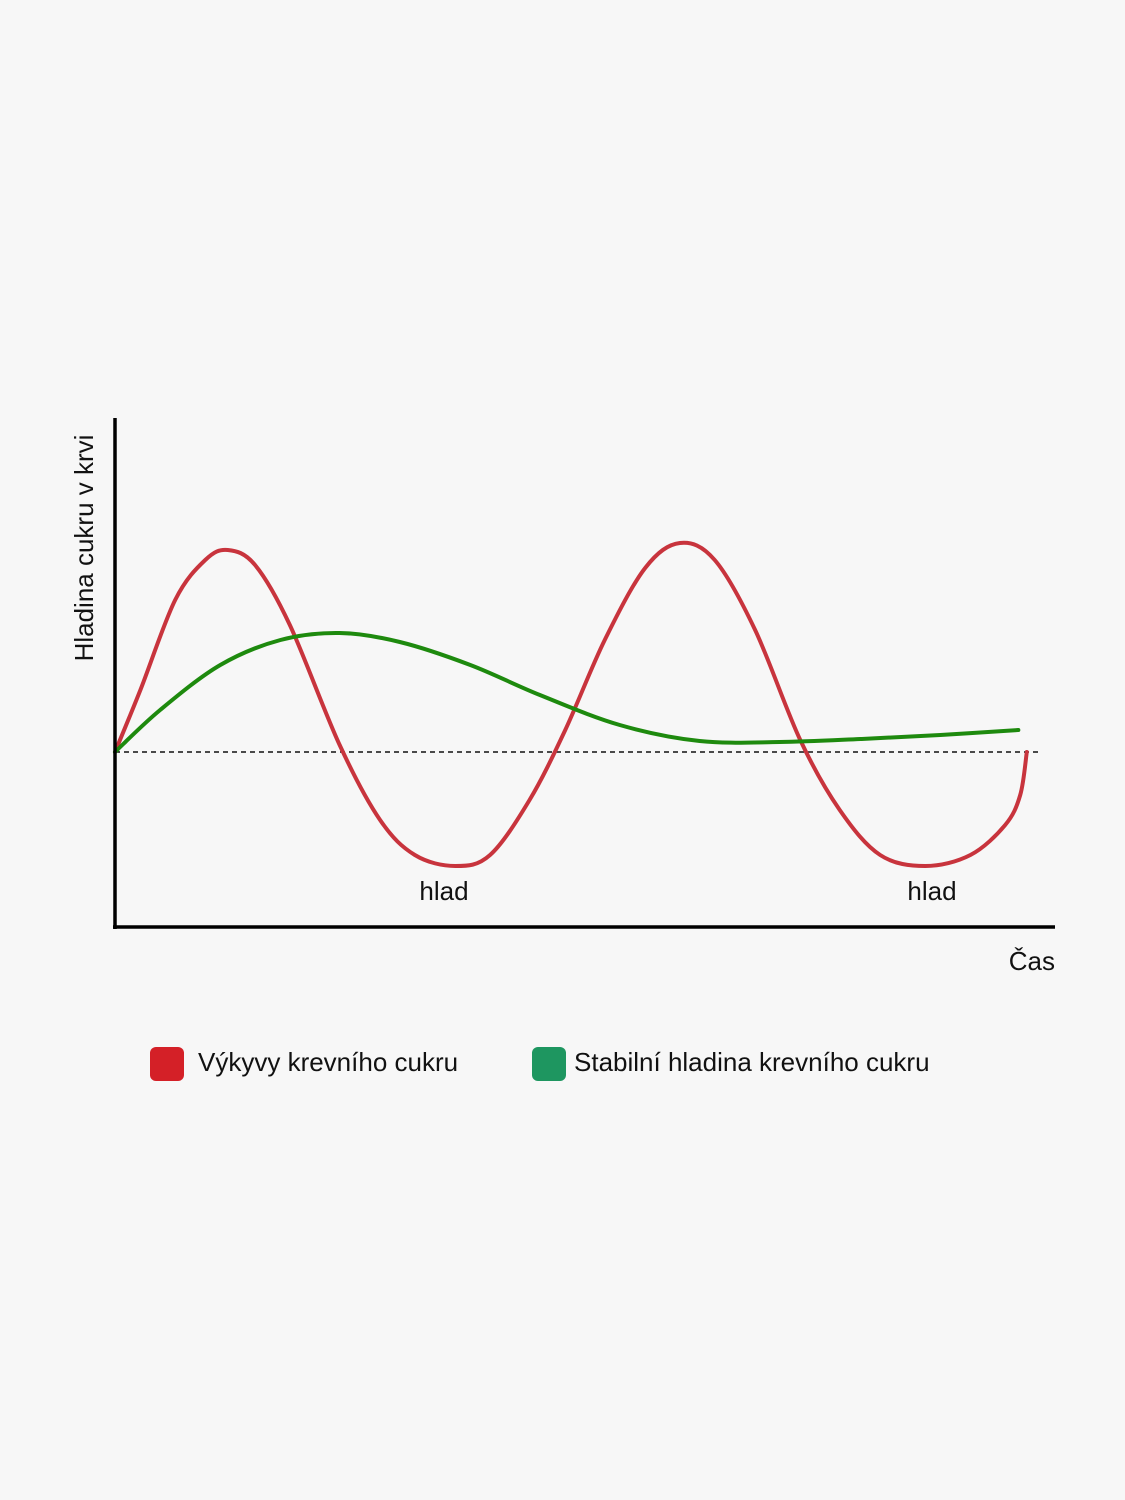 Image resolution: width=1125 pixels, height=1500 pixels. What do you see at coordinates (752, 1062) in the screenshot?
I see `legend-label: Stabilní hladina krevního cukru` at bounding box center [752, 1062].